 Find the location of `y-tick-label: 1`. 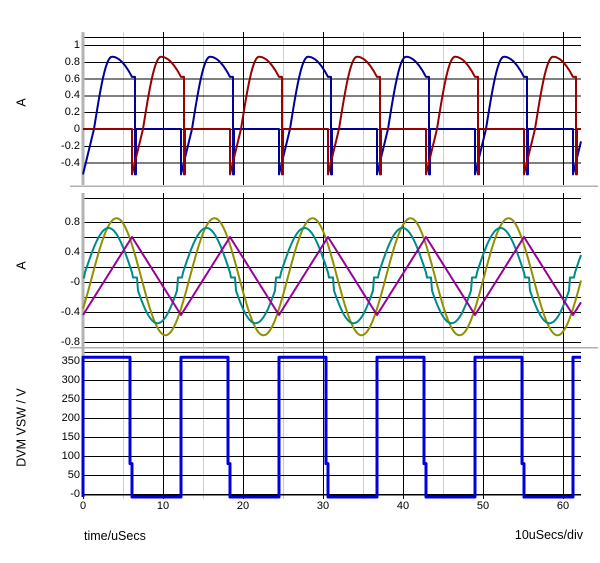

y-tick-label: 1 is located at coordinates (76, 45).